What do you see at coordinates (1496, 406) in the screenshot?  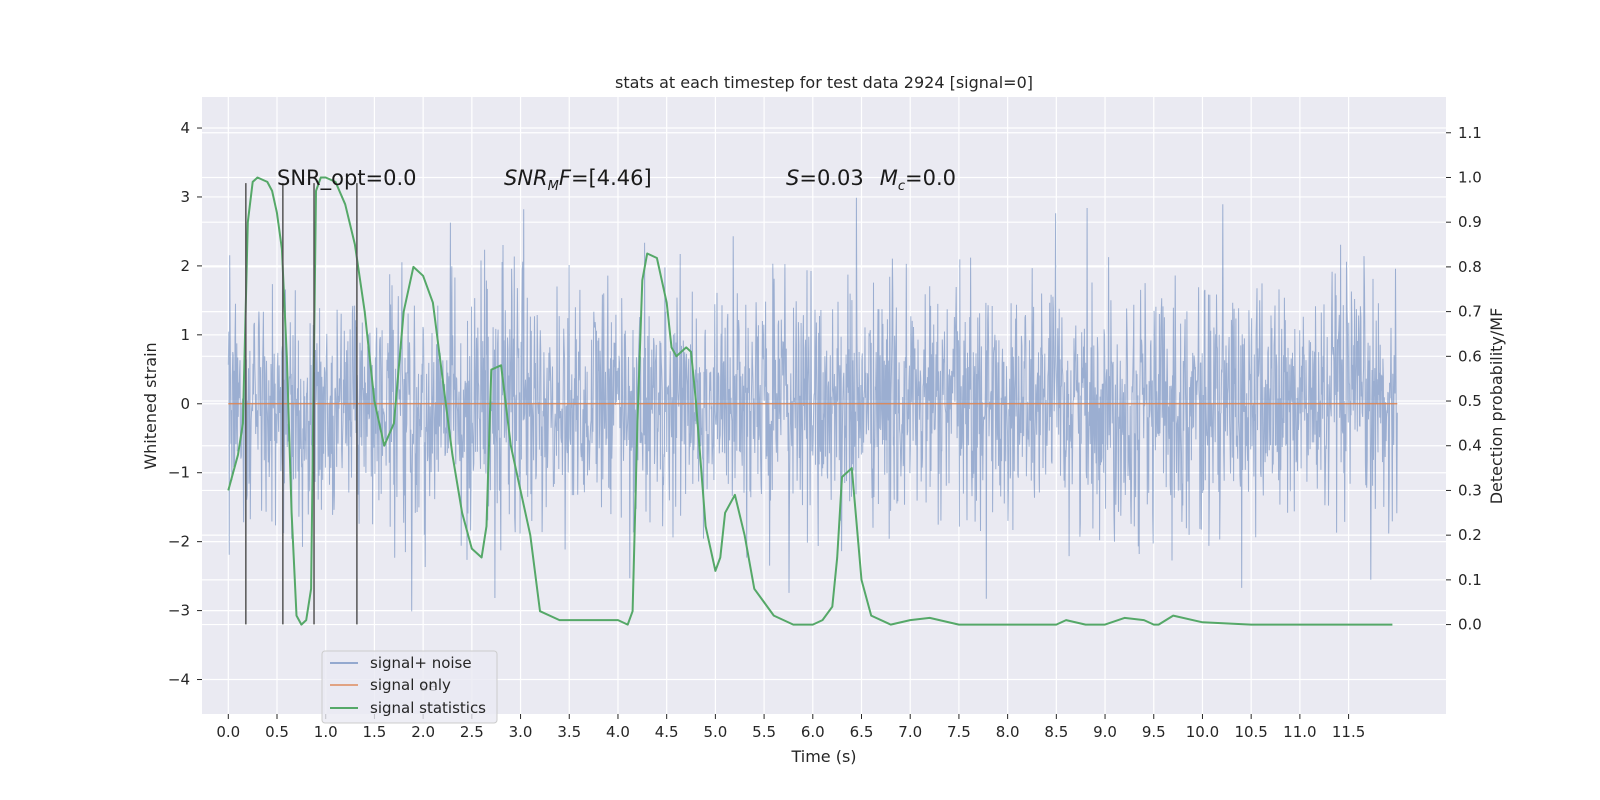 I see `right-y-axis-label: Detection probability/MF` at bounding box center [1496, 406].